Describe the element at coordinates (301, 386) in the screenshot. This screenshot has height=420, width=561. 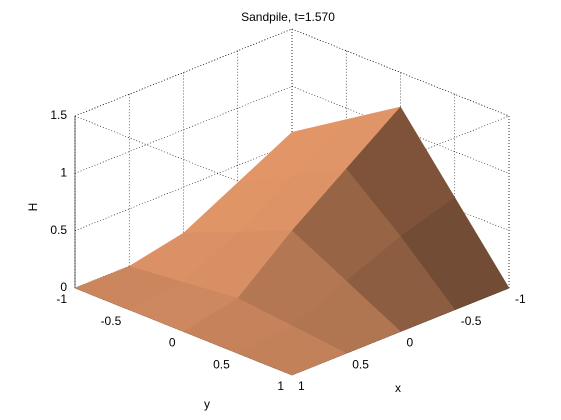
I see `x-tick-label: 1` at that location.